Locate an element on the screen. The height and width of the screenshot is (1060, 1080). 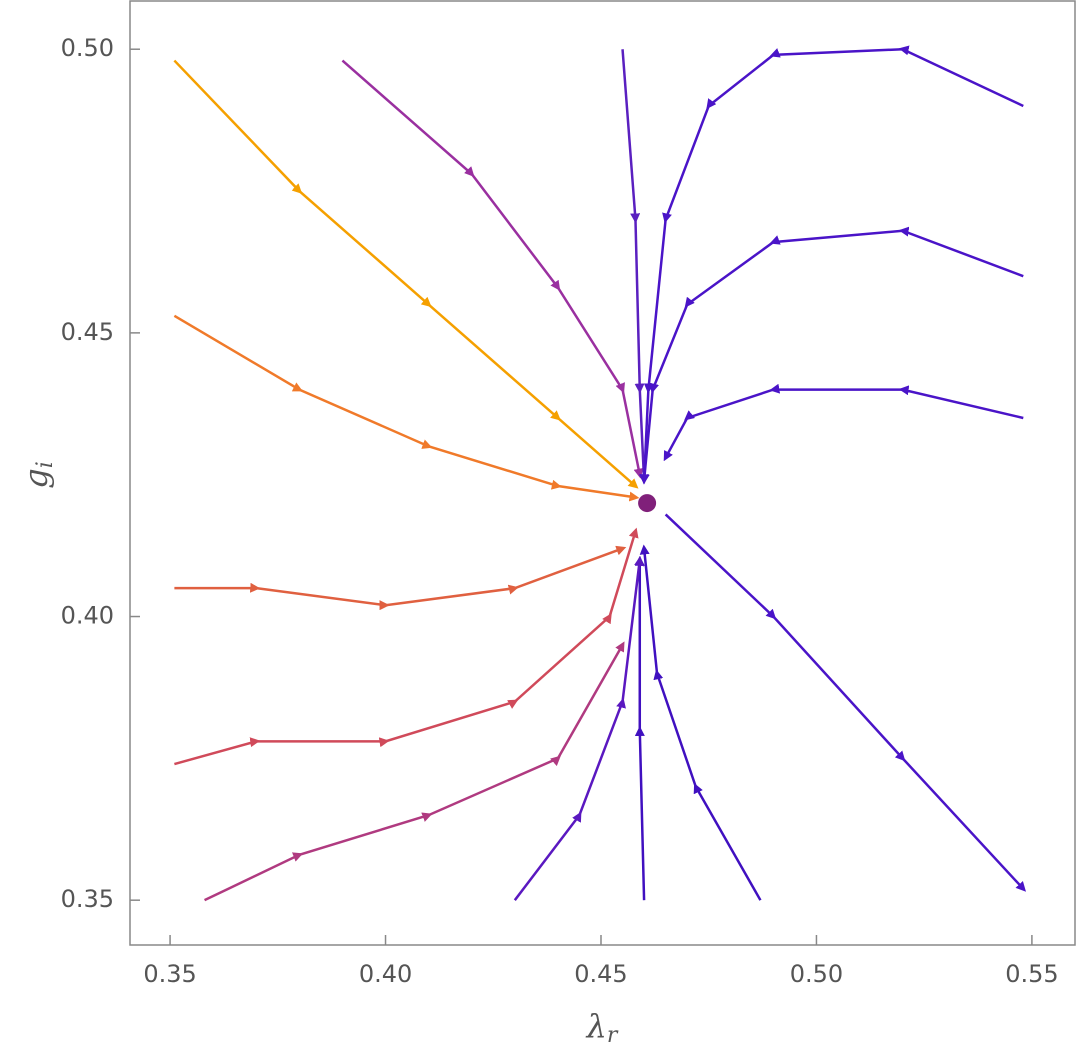
x-tick-label: 0.45 is located at coordinates (600, 974).